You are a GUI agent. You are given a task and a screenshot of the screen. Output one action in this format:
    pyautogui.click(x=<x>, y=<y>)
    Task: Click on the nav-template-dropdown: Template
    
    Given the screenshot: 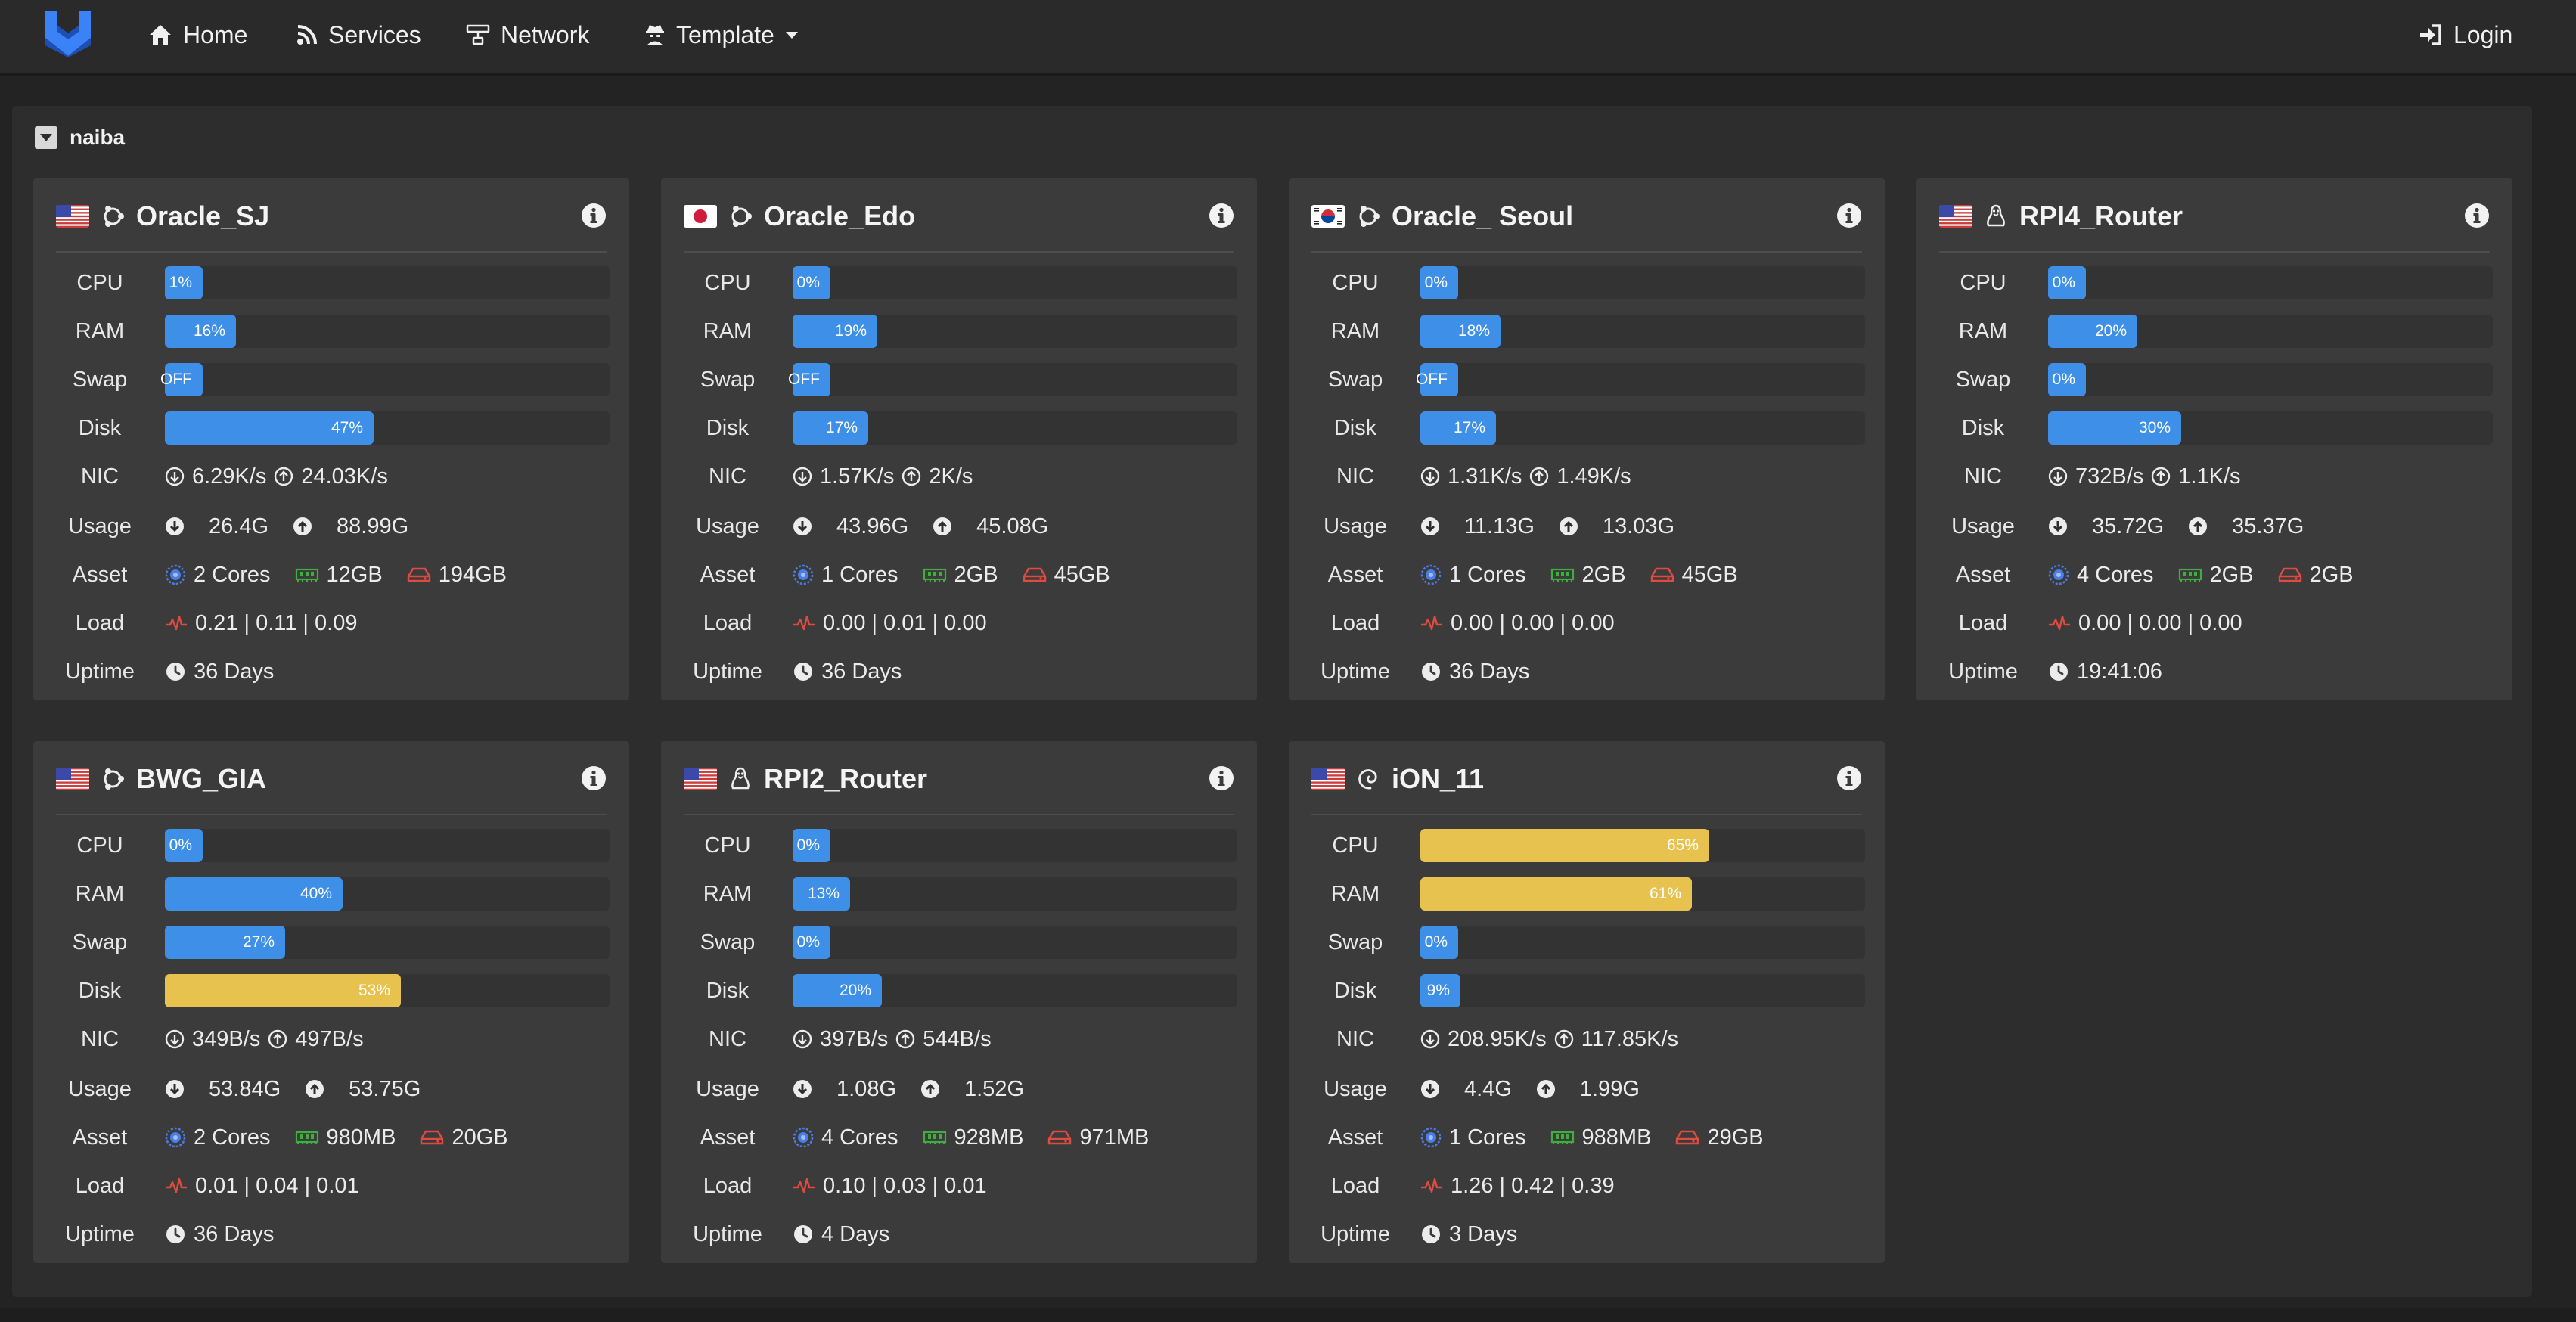 What is the action you would take?
    pyautogui.click(x=721, y=35)
    